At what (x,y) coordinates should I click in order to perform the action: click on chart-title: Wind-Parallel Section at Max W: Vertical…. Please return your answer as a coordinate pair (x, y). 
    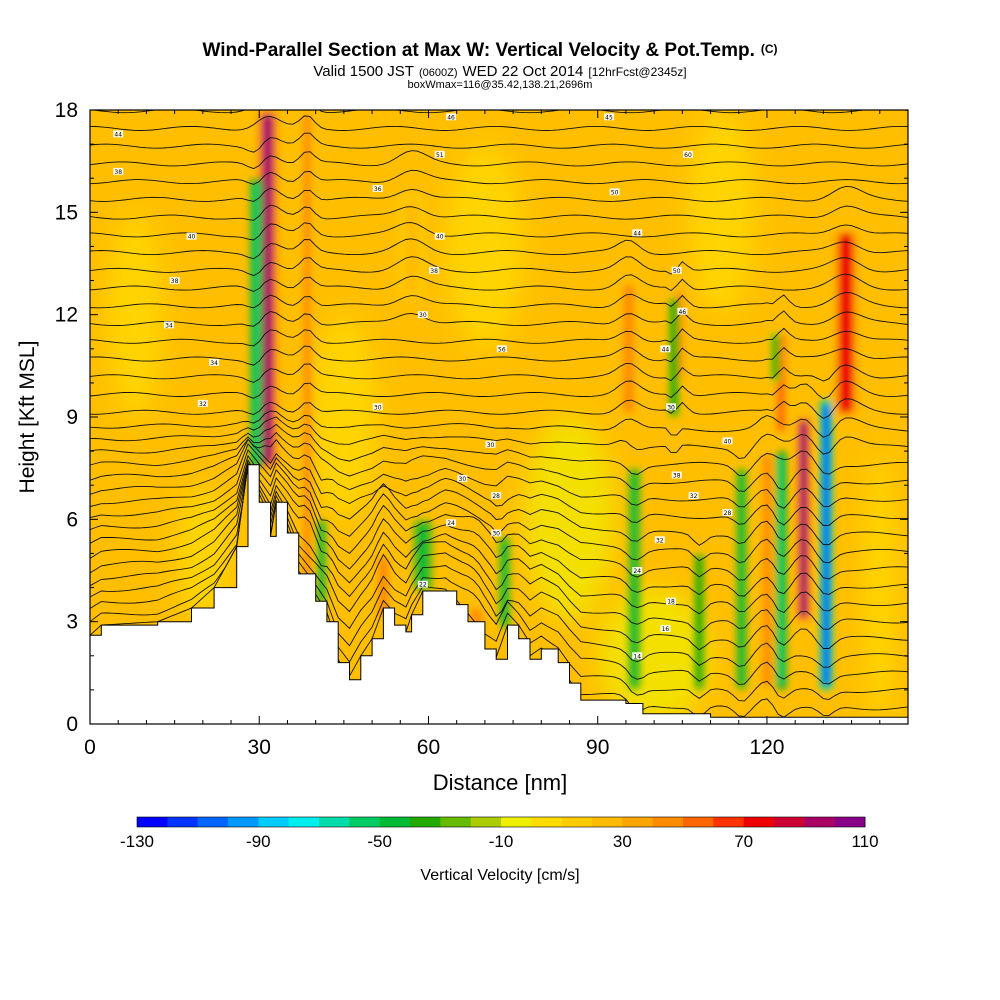
    Looking at the image, I should click on (478, 50).